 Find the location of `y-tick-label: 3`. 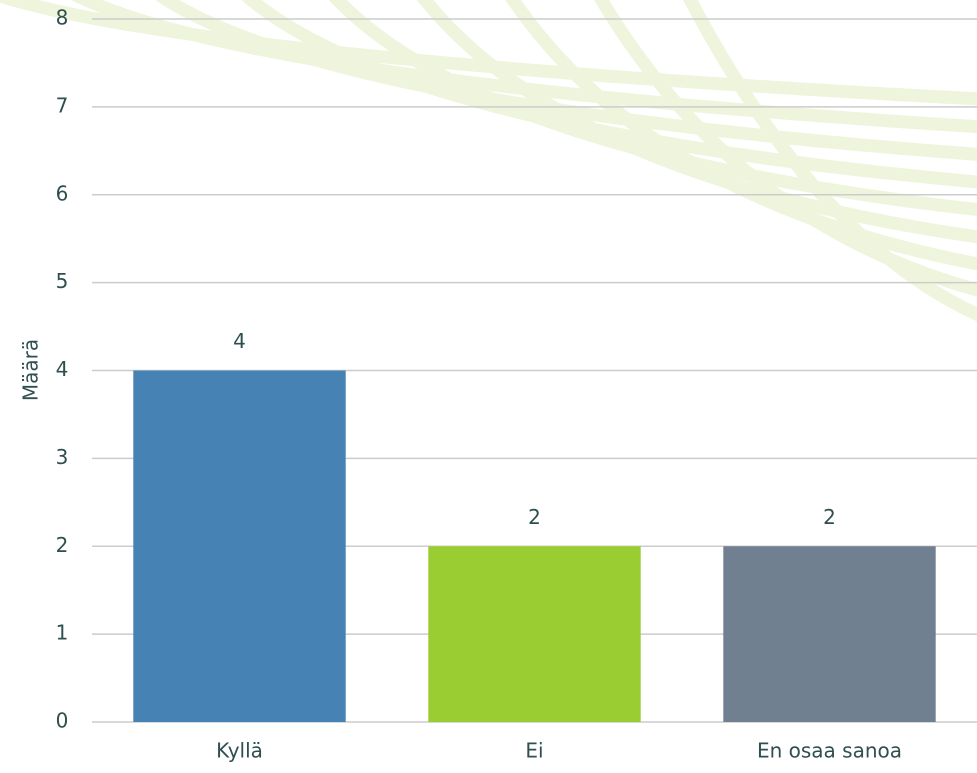

y-tick-label: 3 is located at coordinates (62, 457).